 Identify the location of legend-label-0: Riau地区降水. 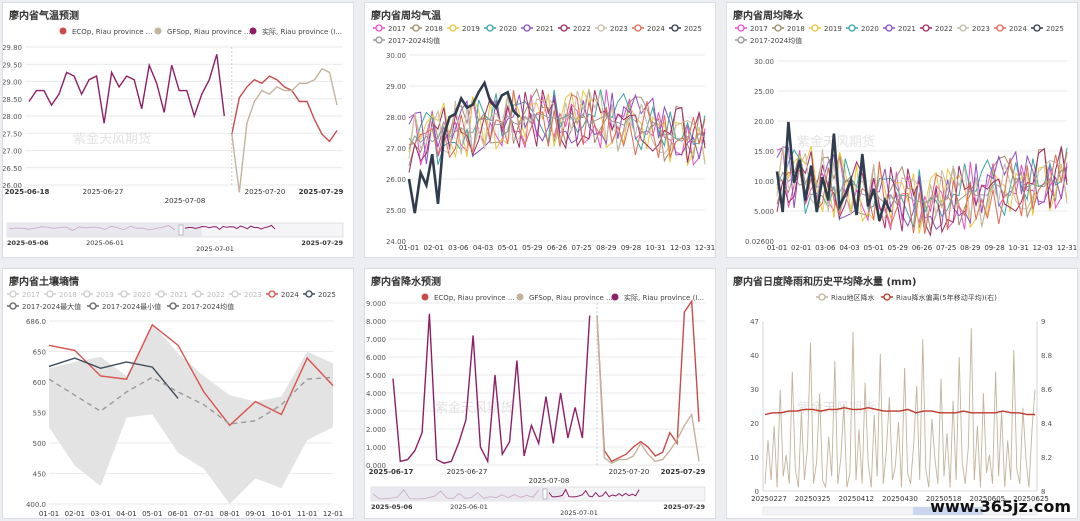
(853, 297).